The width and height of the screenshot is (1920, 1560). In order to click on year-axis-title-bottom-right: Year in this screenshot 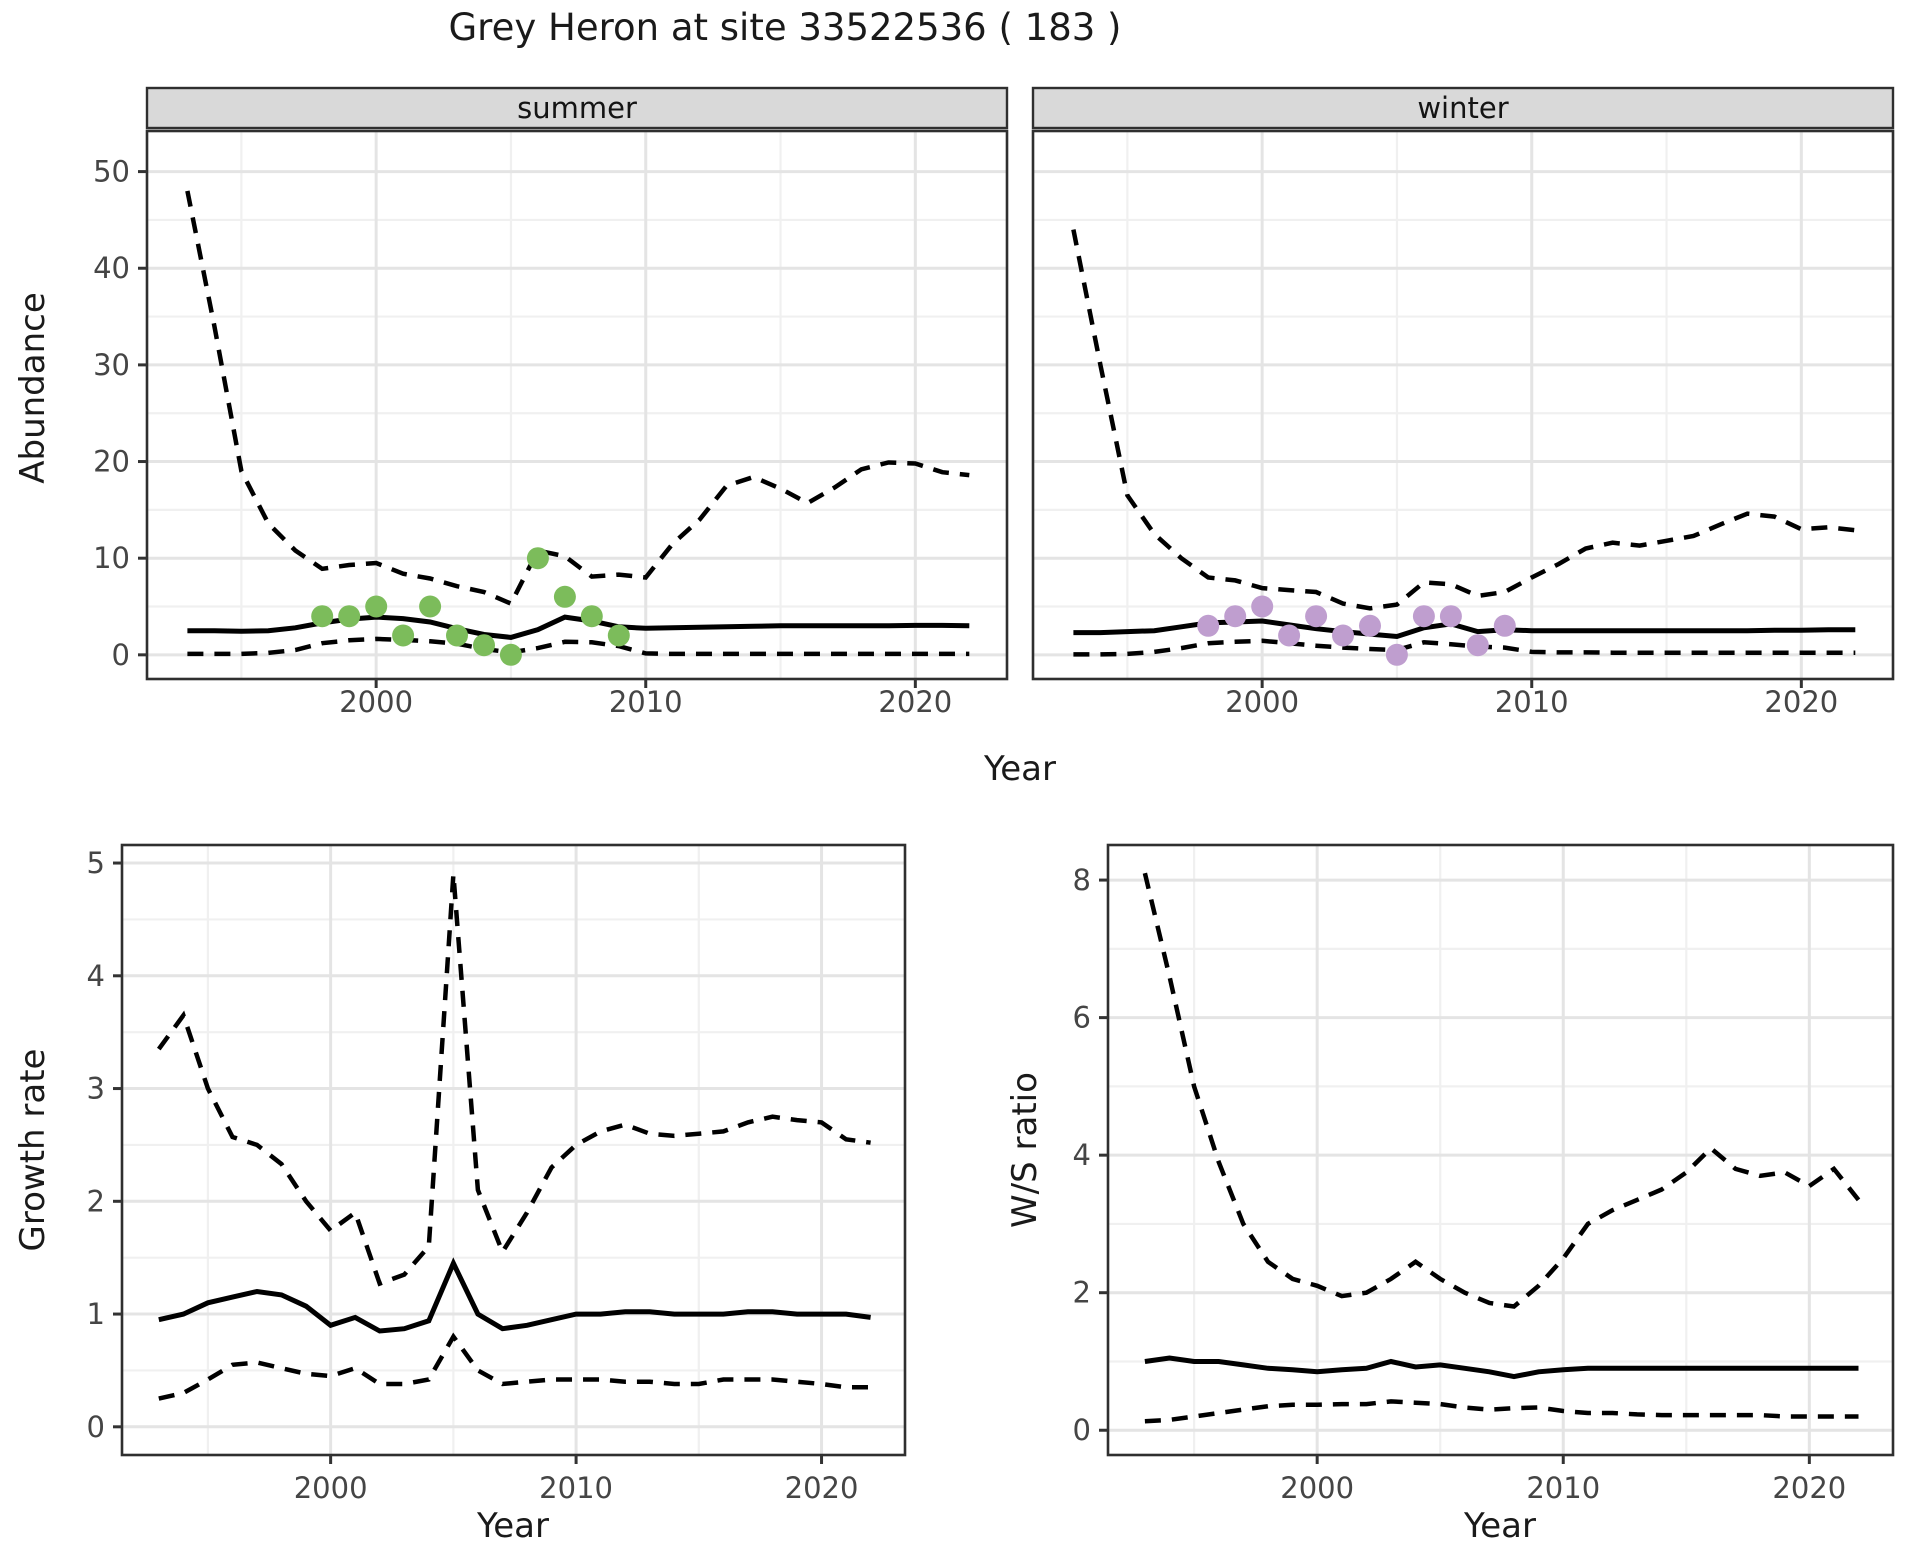, I will do `click(1500, 1526)`.